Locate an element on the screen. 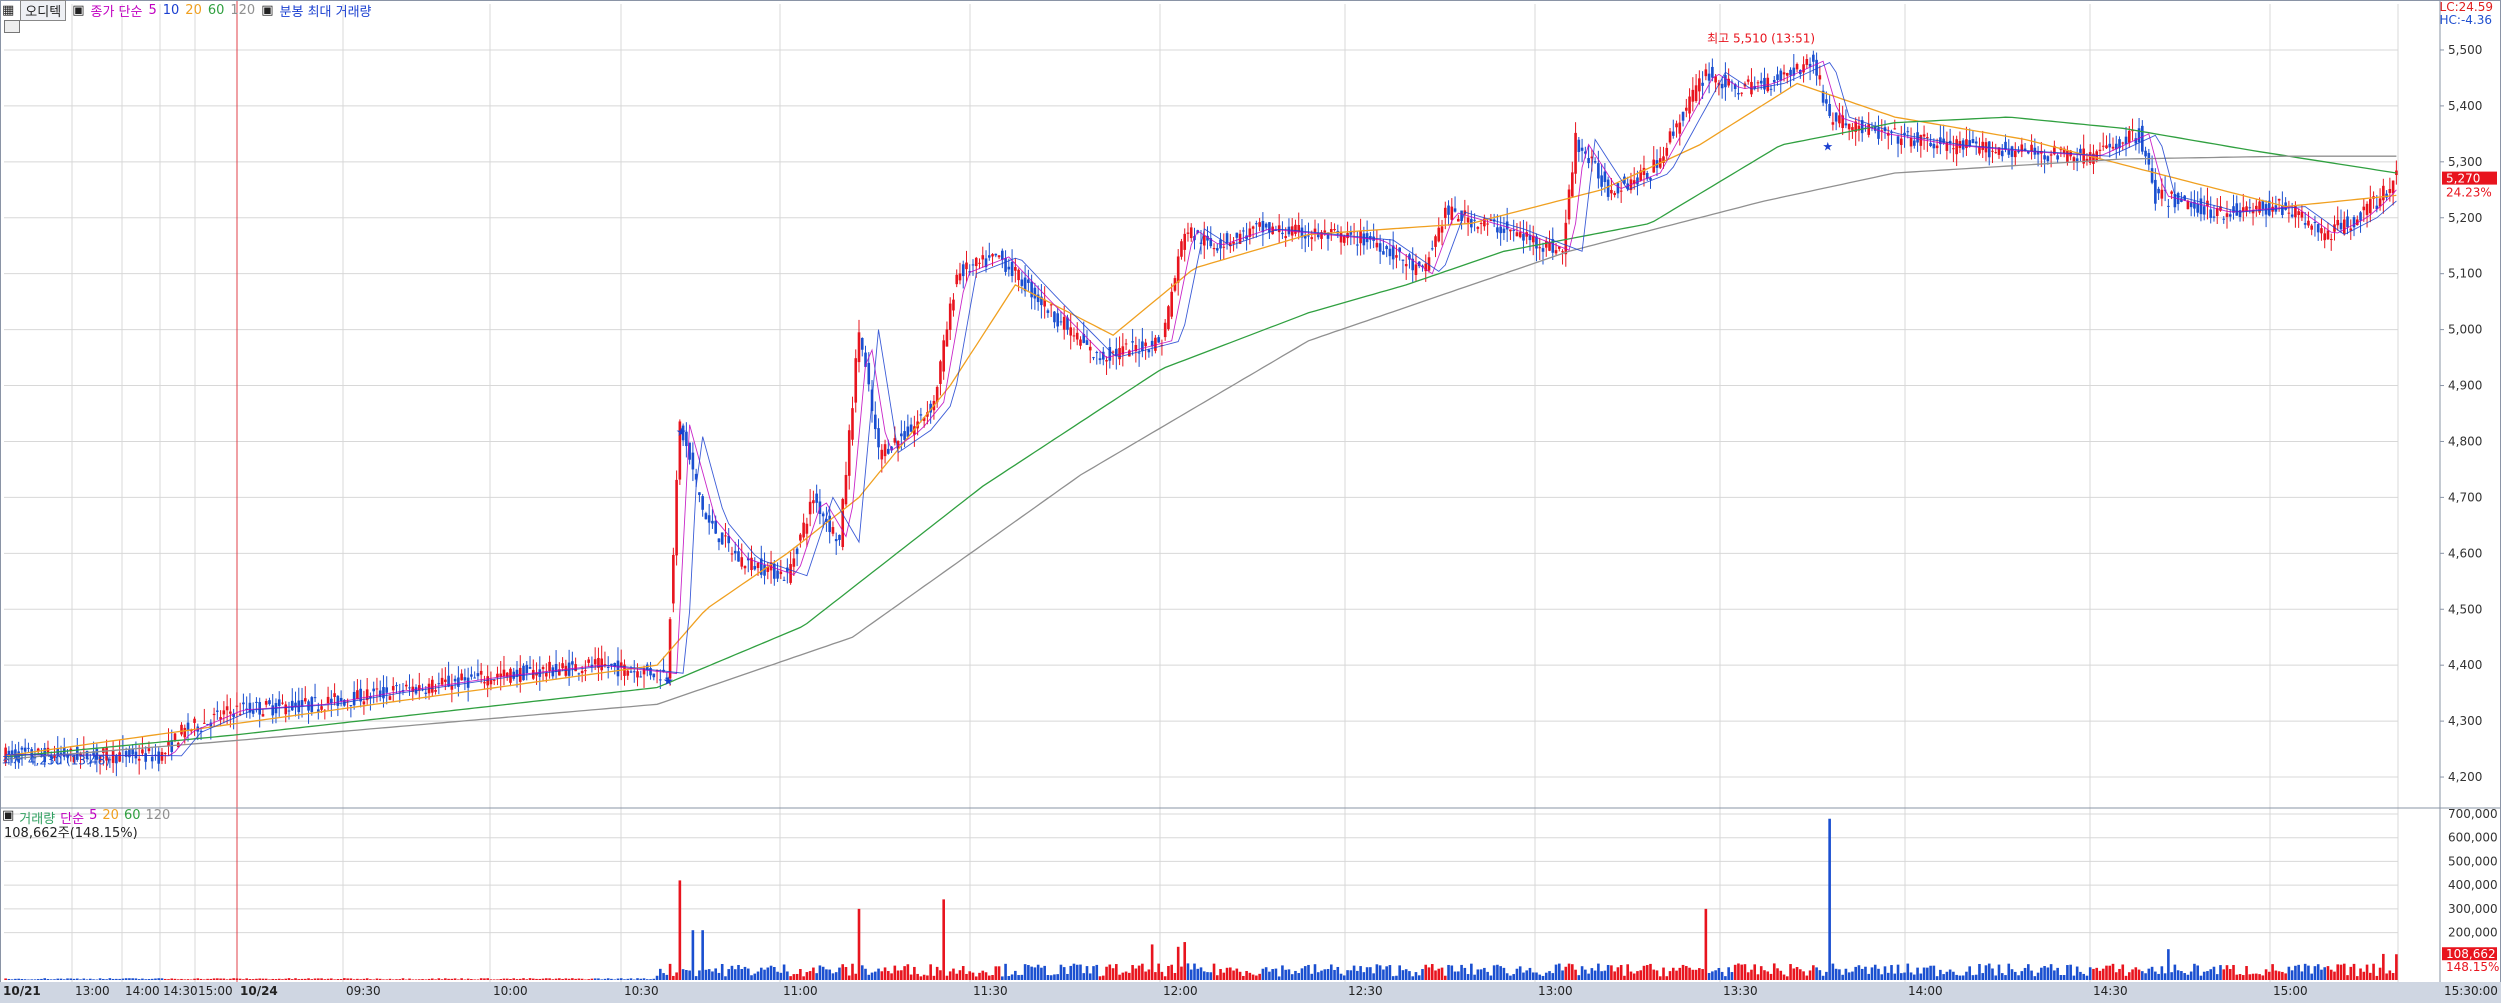 The height and width of the screenshot is (1003, 2501). ma-period-120: 120 is located at coordinates (243, 10).